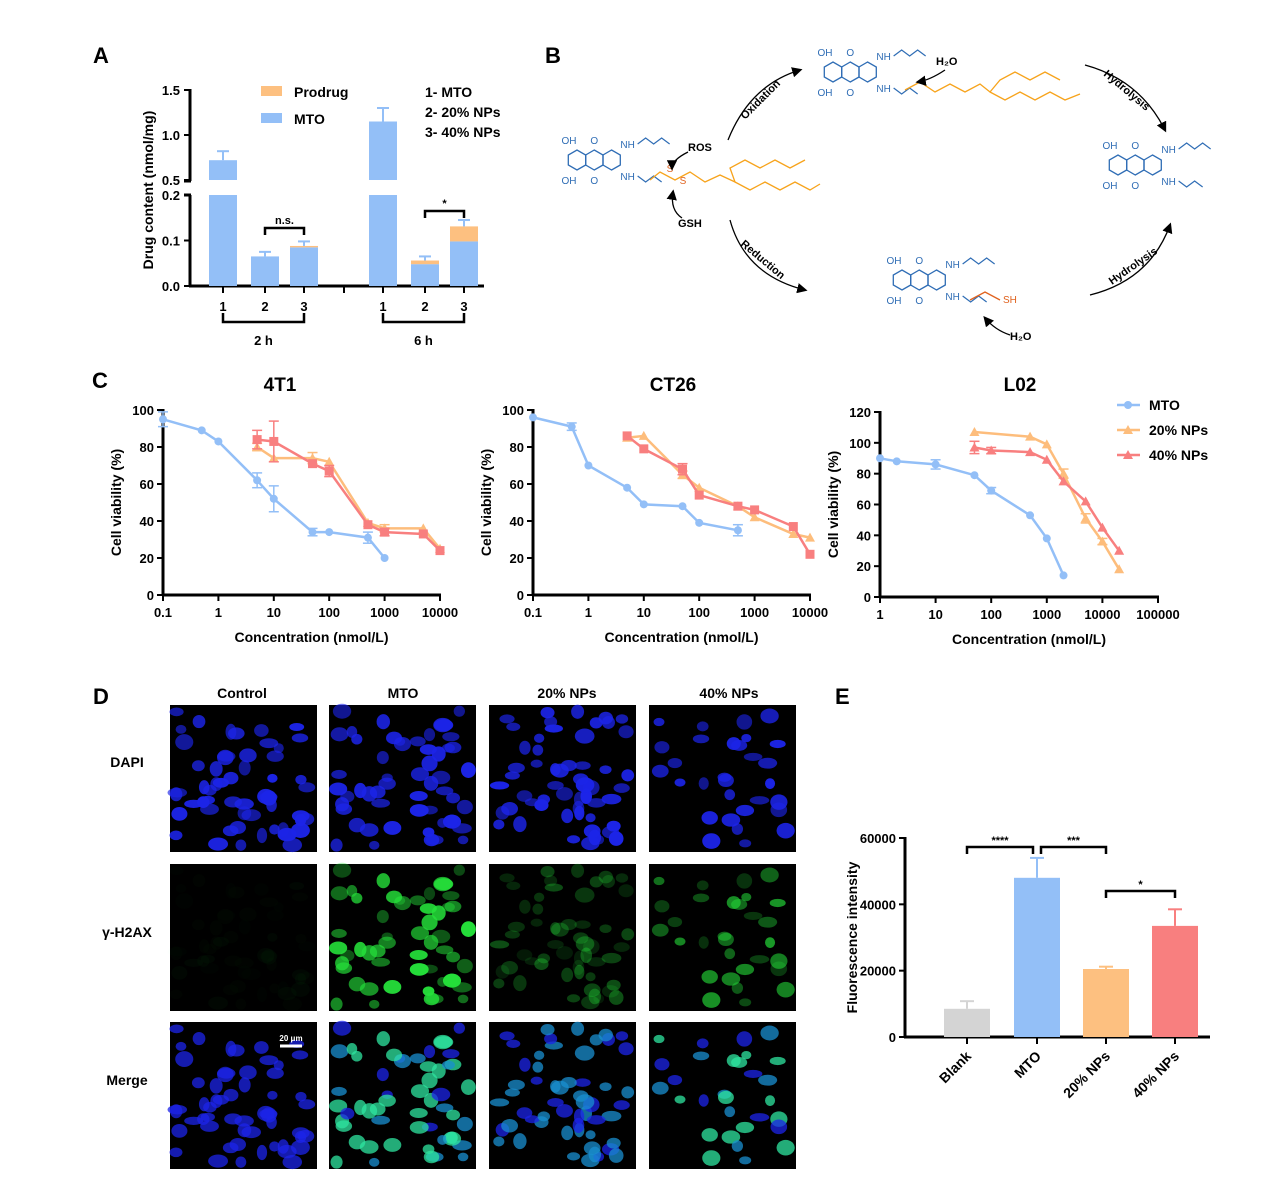 The width and height of the screenshot is (1268, 1191). I want to click on series-40-nps, so click(348, 488).